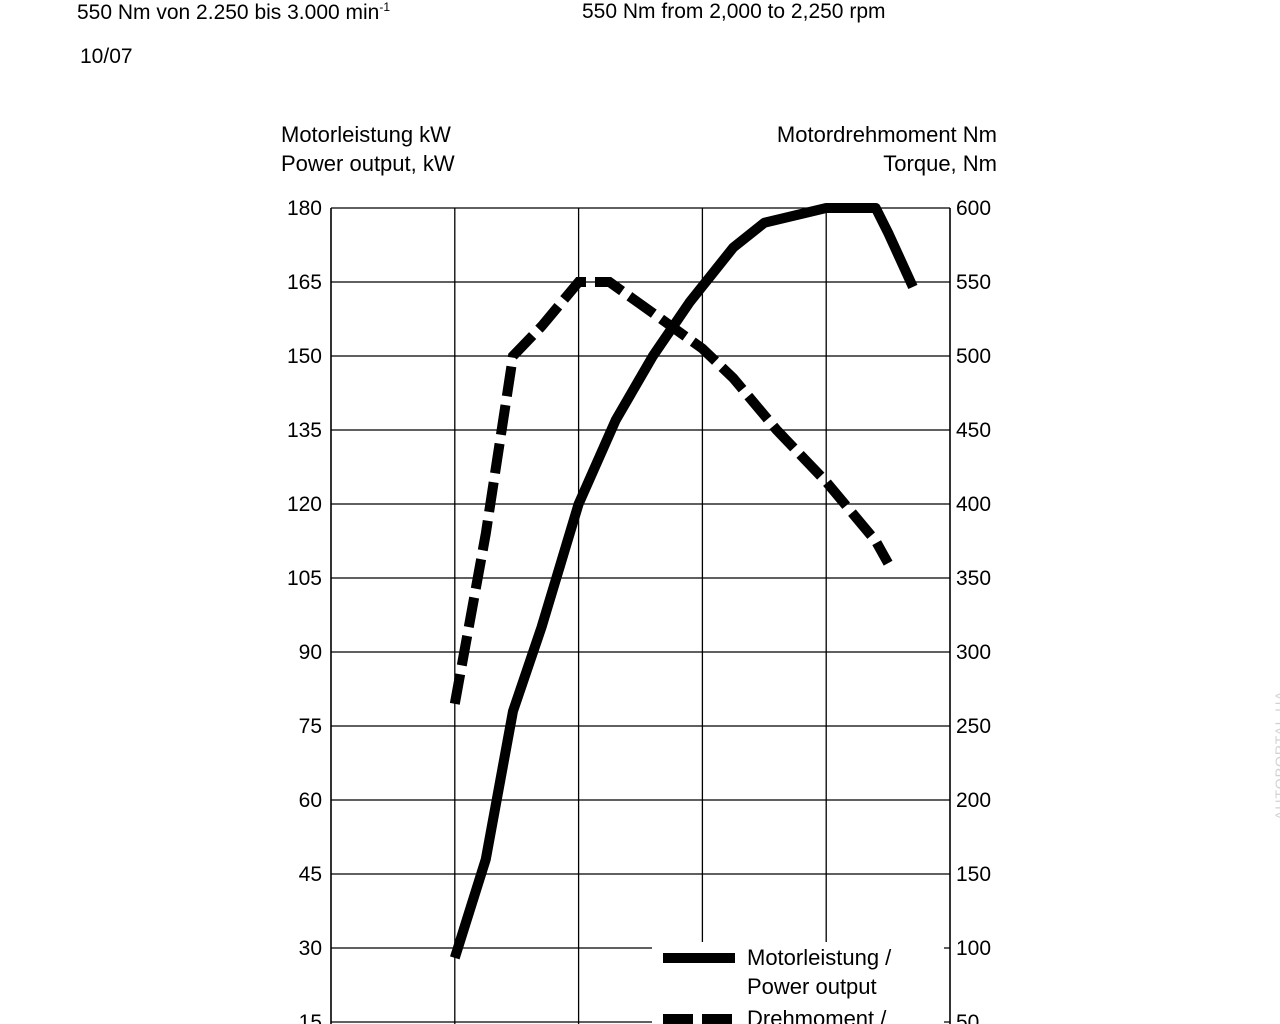 Image resolution: width=1280 pixels, height=1024 pixels. I want to click on legend-label: Drehmoment /, so click(817, 1015).